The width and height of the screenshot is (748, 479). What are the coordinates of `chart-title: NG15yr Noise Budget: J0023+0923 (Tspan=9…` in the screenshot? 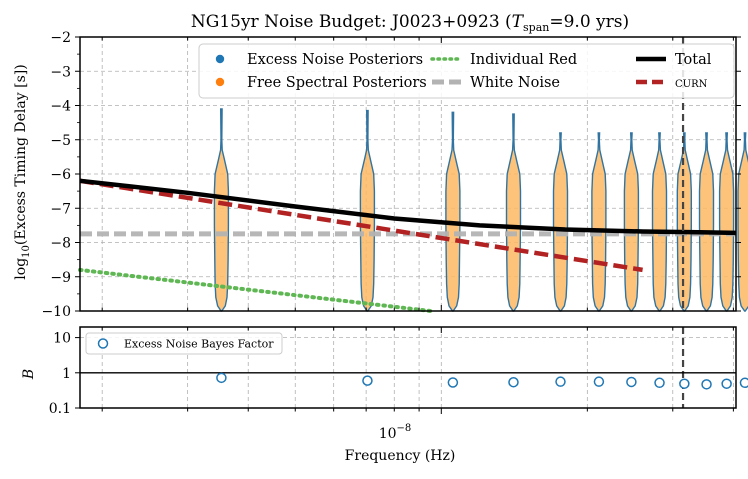 It's located at (410, 23).